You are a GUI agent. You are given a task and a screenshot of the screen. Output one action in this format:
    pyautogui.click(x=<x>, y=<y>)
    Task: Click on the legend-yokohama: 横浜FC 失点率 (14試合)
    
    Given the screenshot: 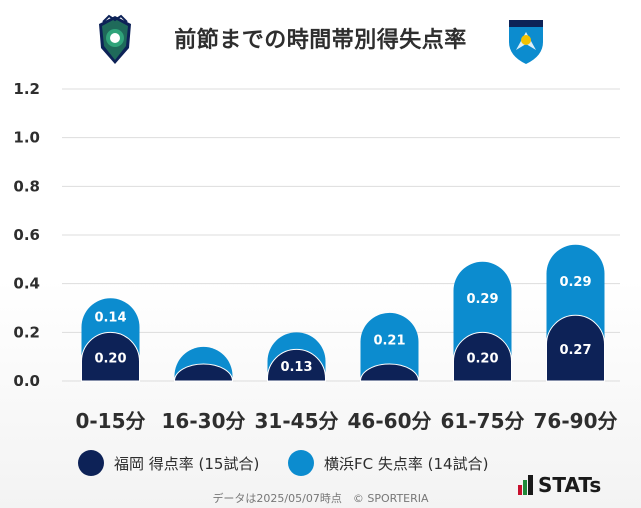 What is the action you would take?
    pyautogui.click(x=388, y=463)
    